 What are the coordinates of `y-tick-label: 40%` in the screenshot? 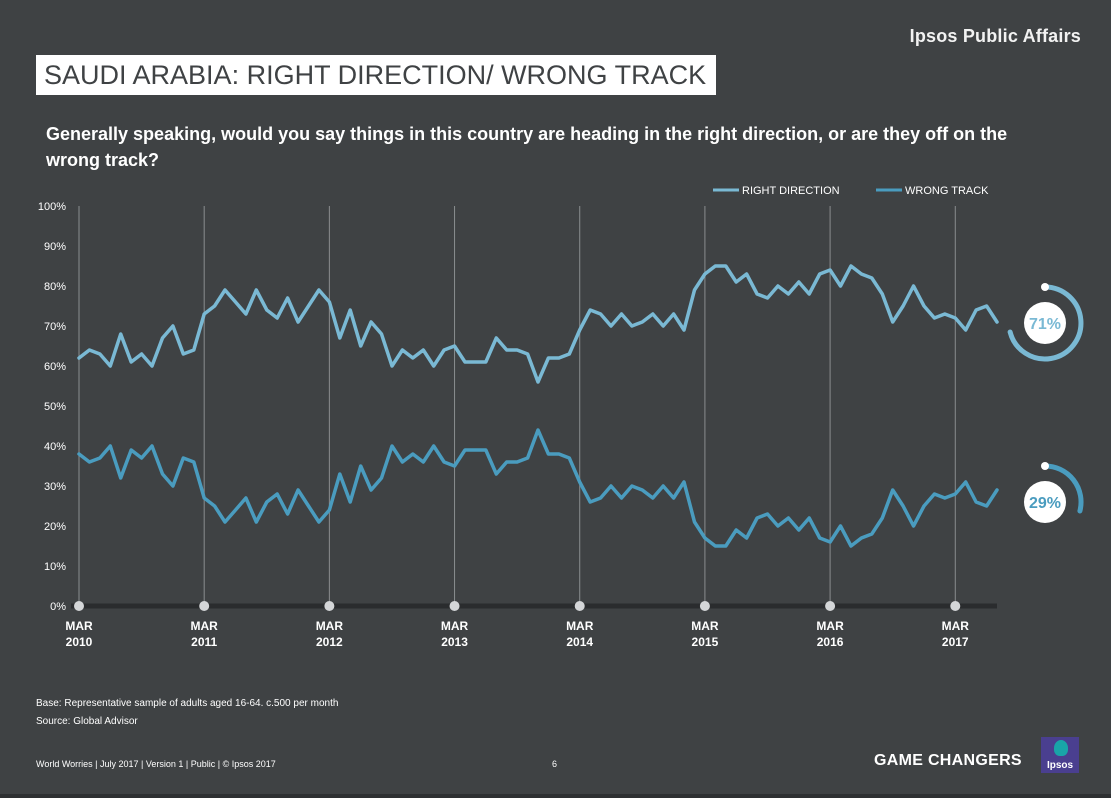 It's located at (55, 447).